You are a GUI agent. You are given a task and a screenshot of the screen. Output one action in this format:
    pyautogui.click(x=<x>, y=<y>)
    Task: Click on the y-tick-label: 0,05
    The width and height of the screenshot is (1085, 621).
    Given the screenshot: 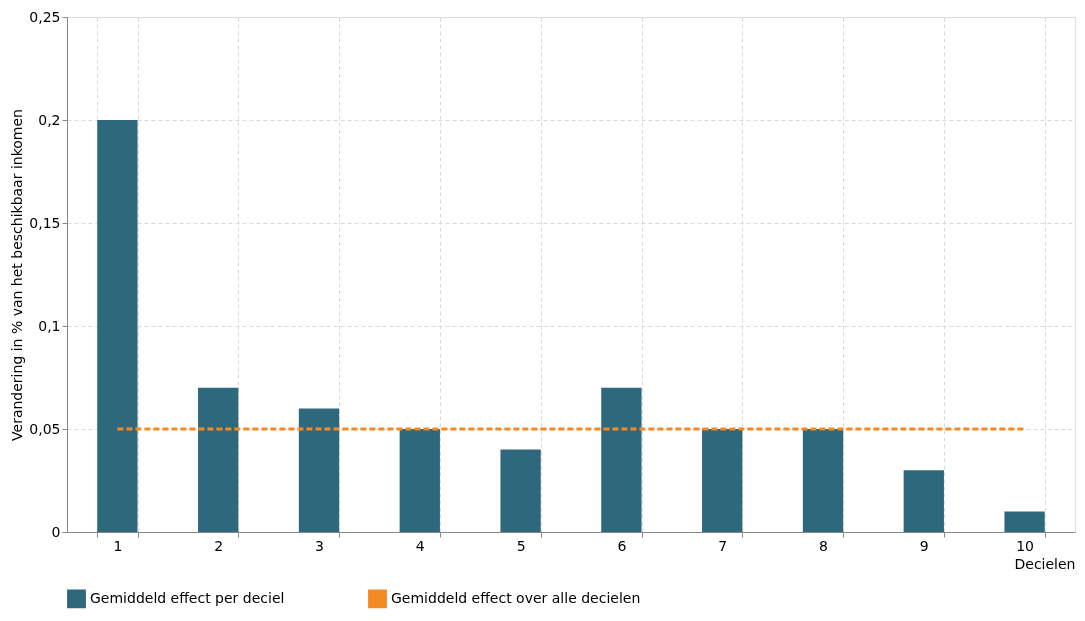 What is the action you would take?
    pyautogui.click(x=45, y=428)
    